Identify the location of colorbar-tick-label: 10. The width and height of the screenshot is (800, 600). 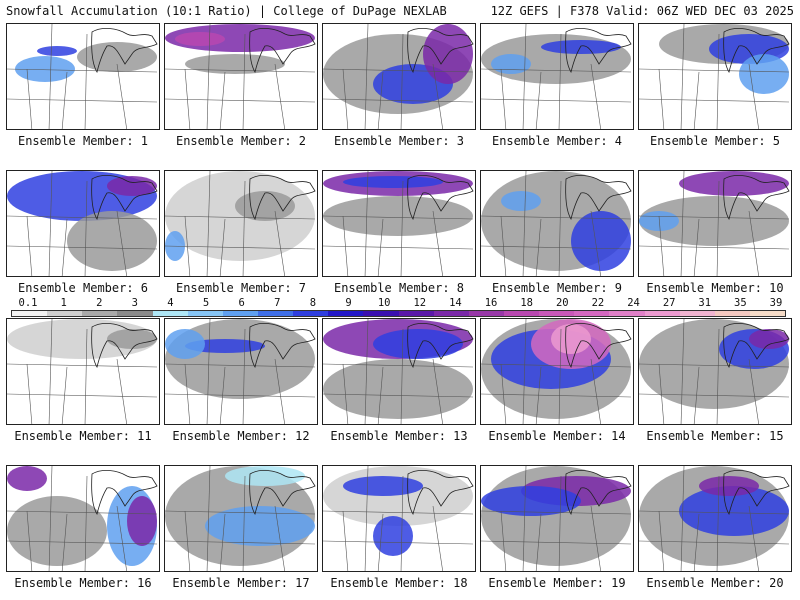
(384, 303).